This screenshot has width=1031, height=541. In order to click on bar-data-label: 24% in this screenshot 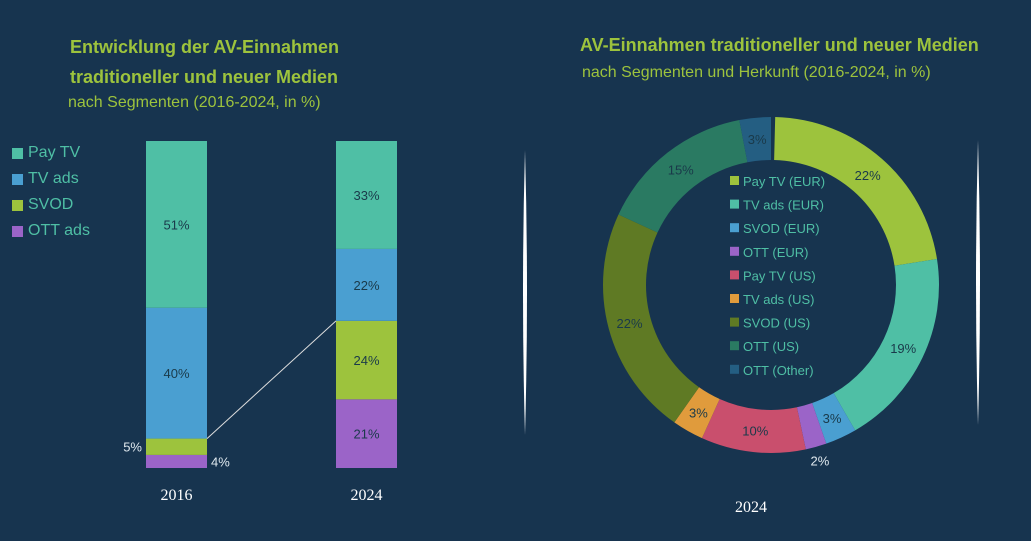, I will do `click(366, 360)`.